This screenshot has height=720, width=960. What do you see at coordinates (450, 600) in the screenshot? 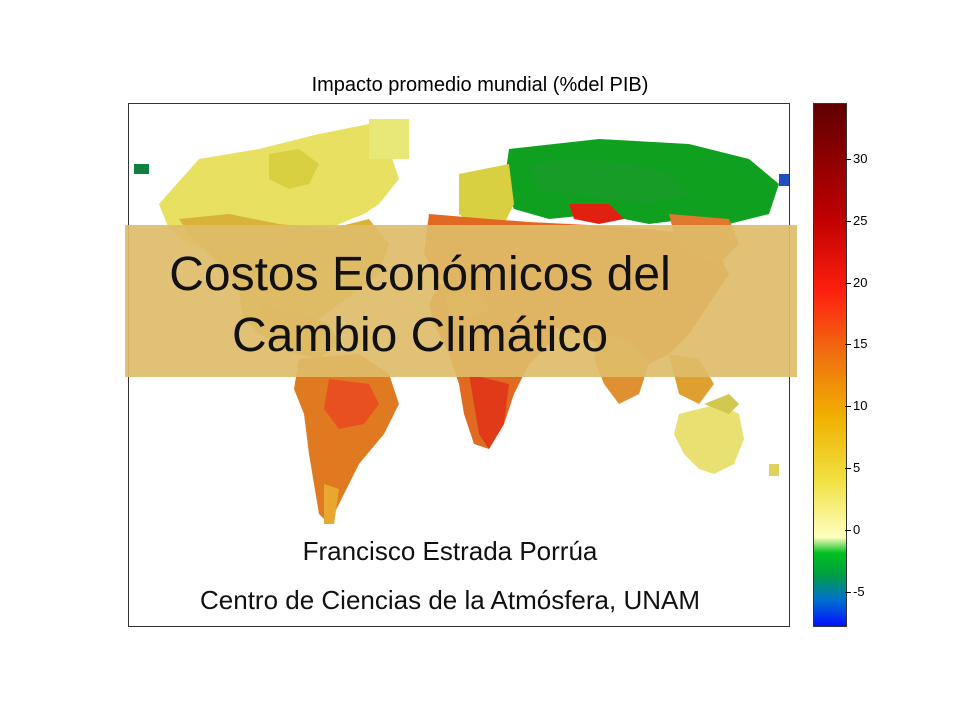
I see `author-affiliation: Centro de Ciencias de la Atmósfera, UNAM` at bounding box center [450, 600].